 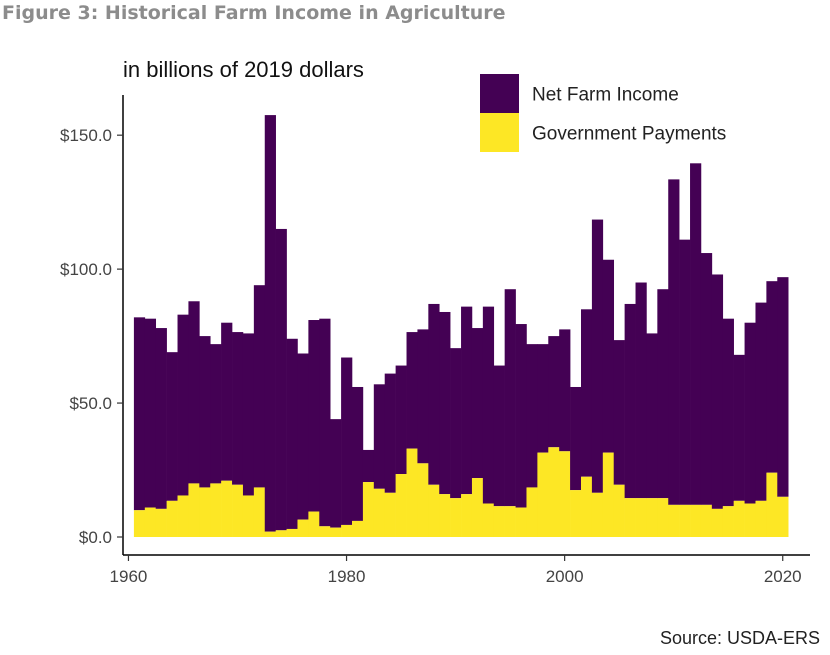 What do you see at coordinates (488, 520) in the screenshot?
I see `bar-government-payments-1993` at bounding box center [488, 520].